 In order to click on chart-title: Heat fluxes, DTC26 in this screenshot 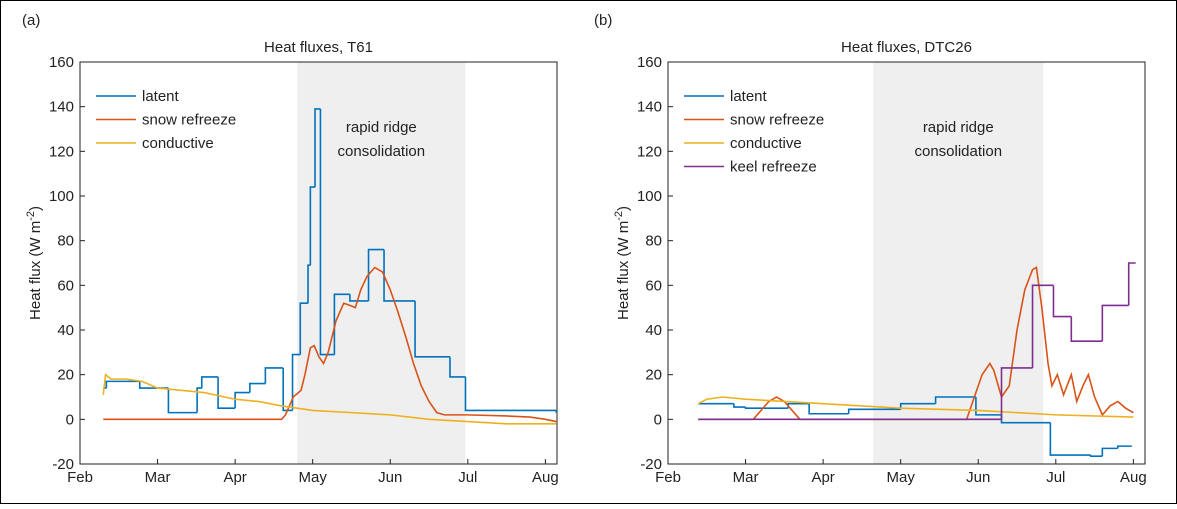, I will do `click(906, 47)`.